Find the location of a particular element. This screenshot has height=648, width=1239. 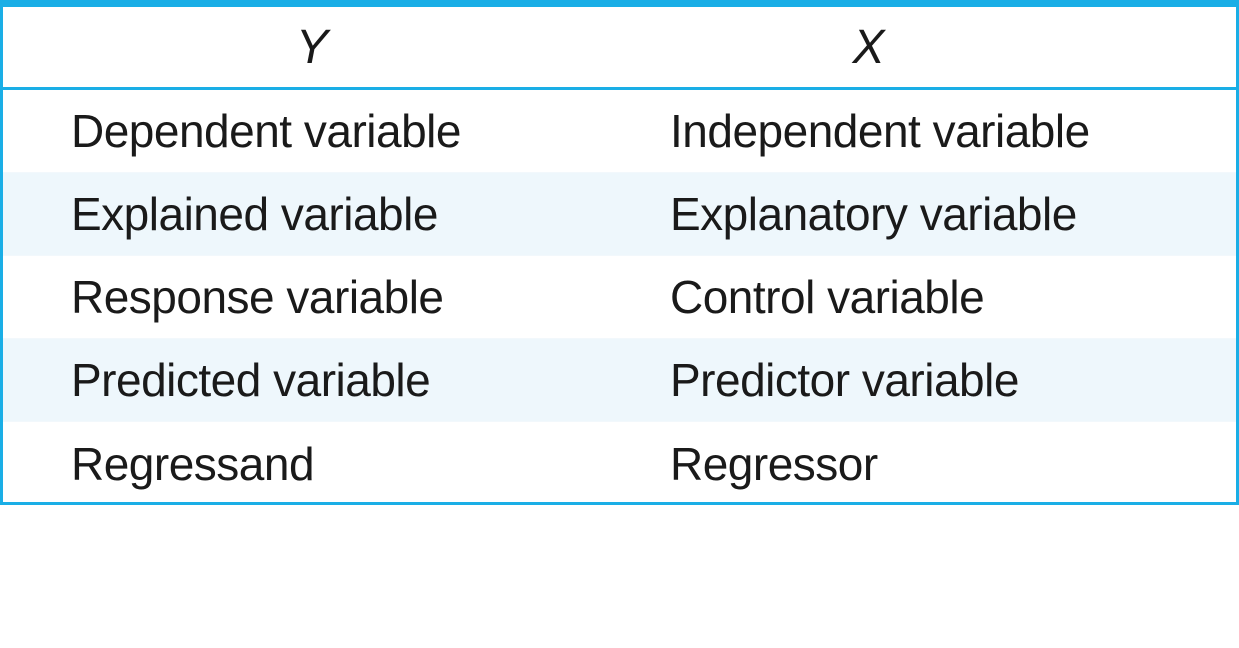

cell-y: Dependent variable is located at coordinates (266, 131).